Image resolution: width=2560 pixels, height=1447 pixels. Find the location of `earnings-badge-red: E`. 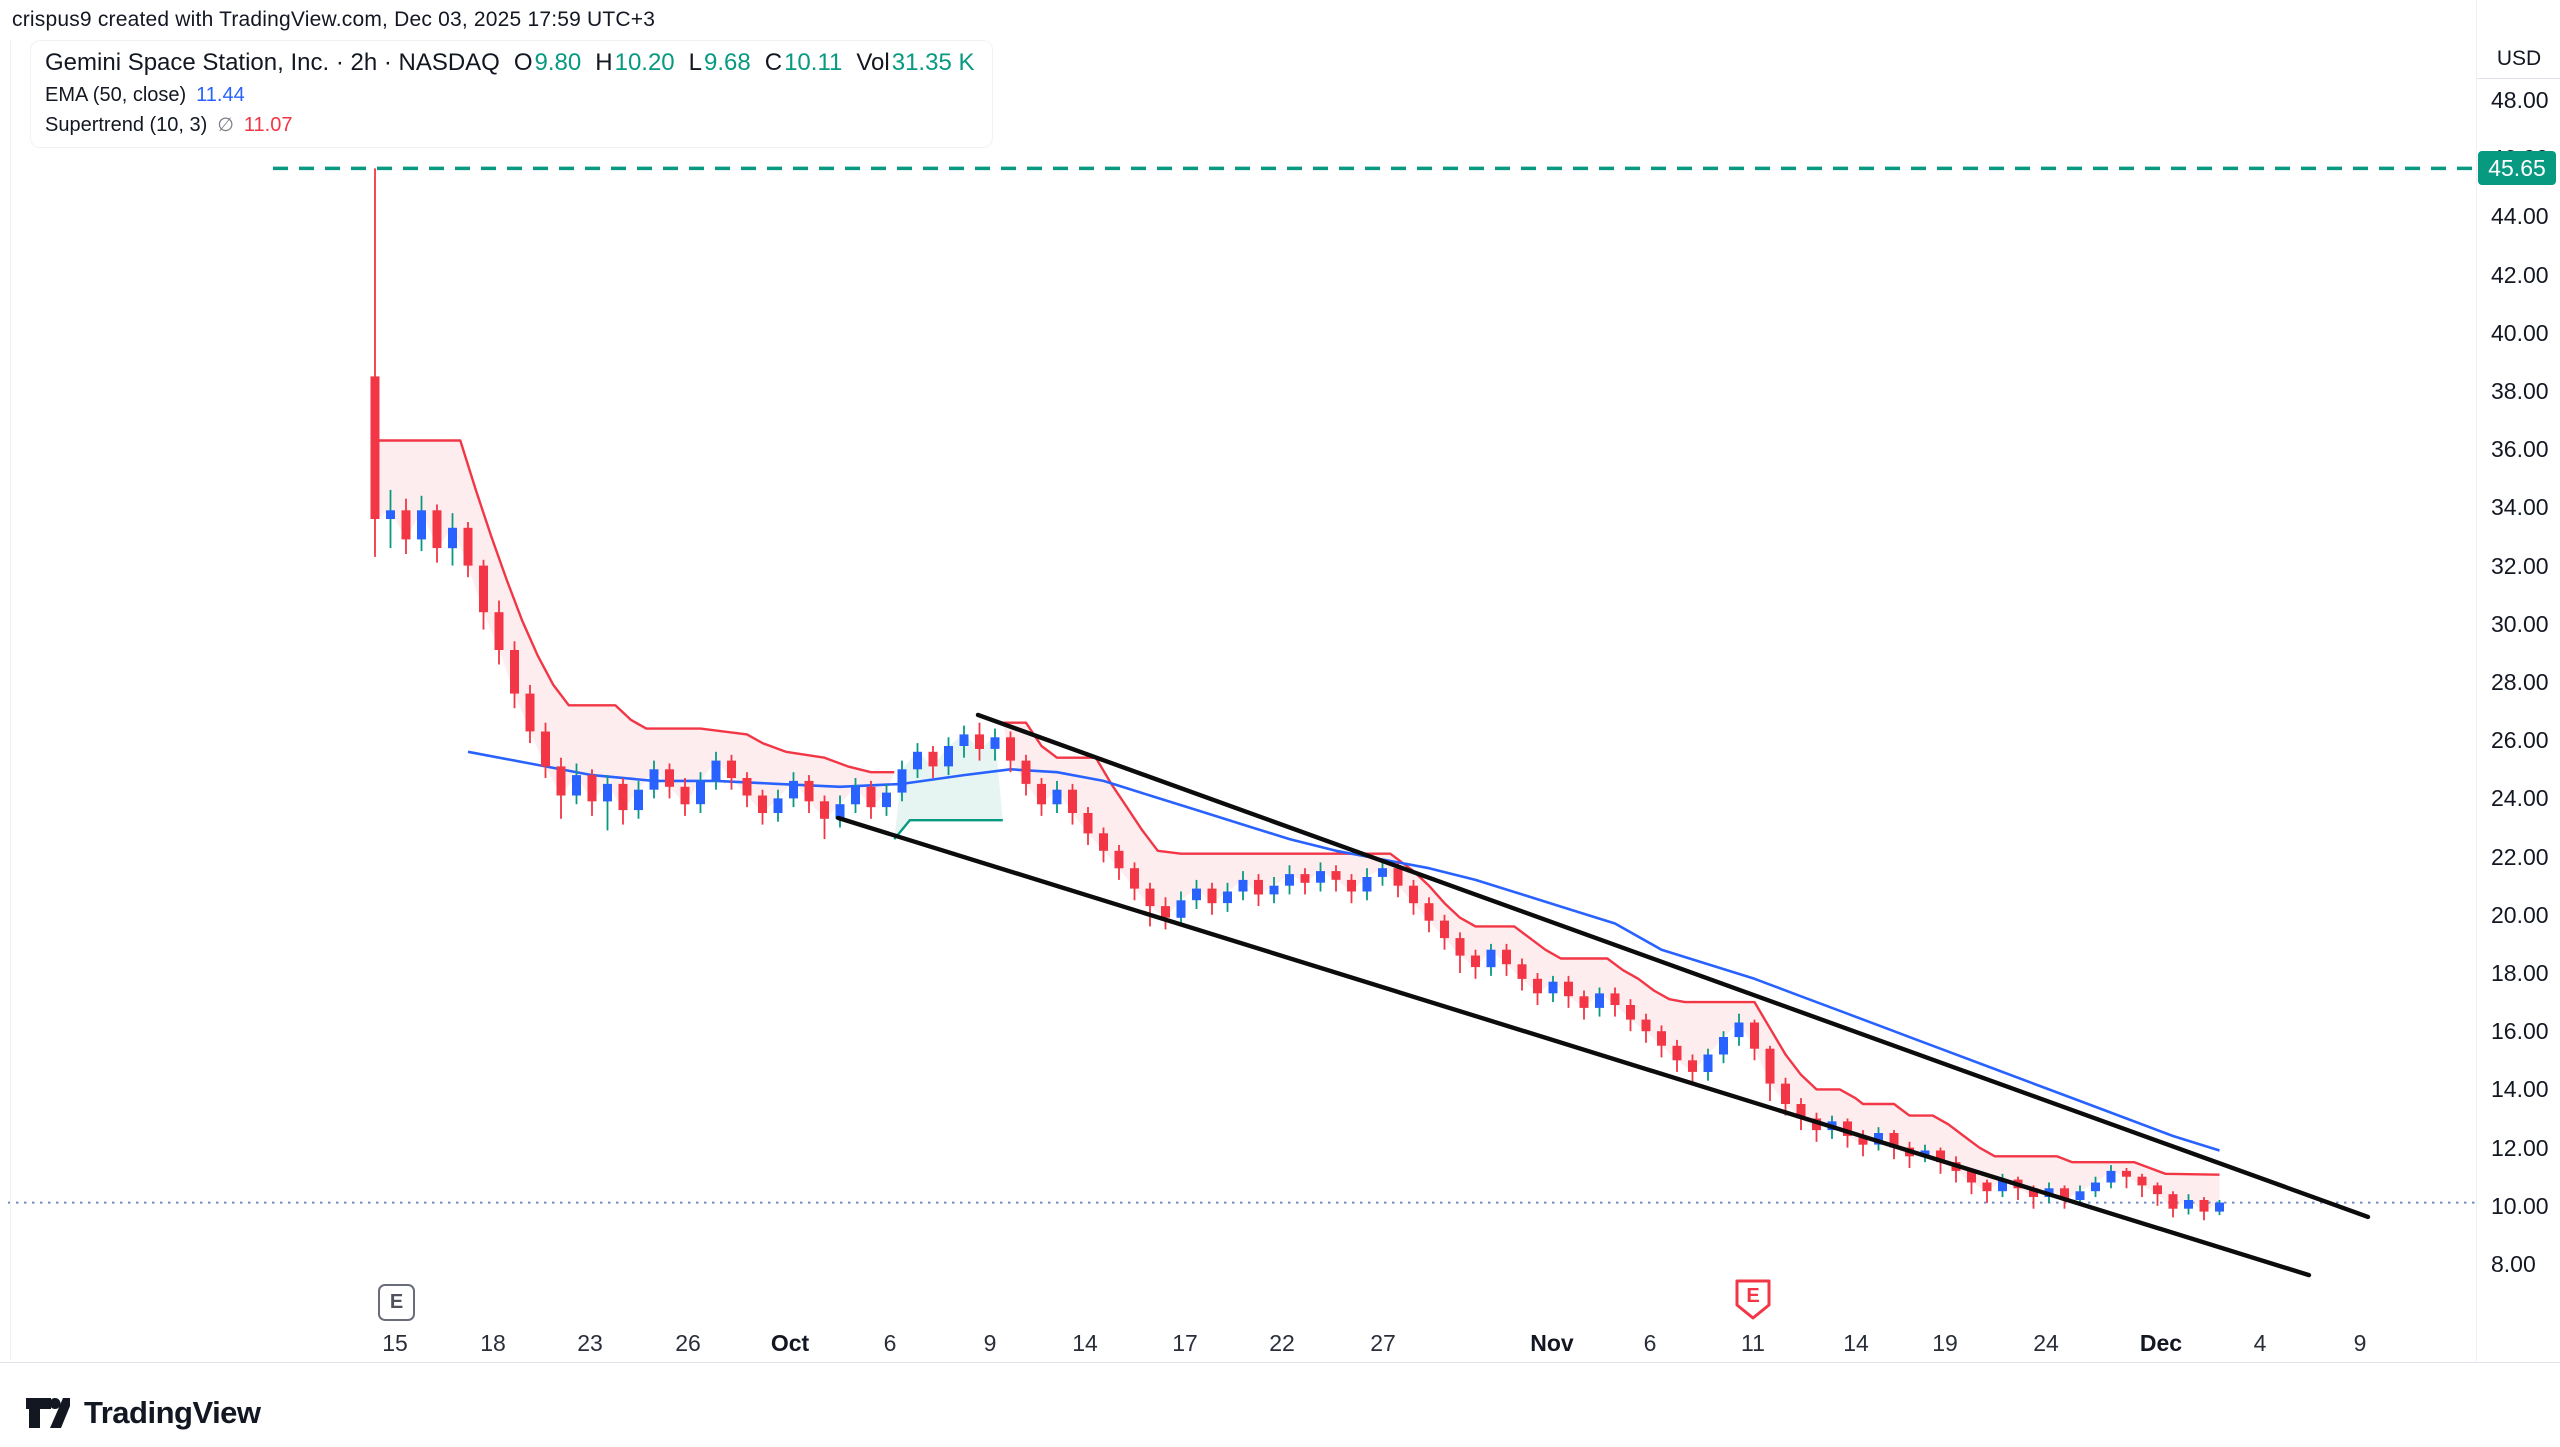

earnings-badge-red: E is located at coordinates (1753, 1300).